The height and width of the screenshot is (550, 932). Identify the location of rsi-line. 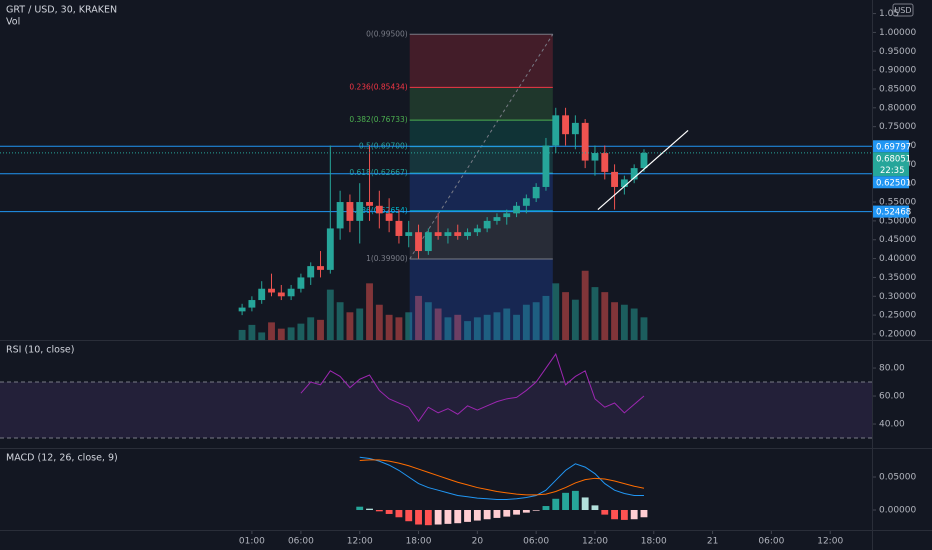
(472, 387).